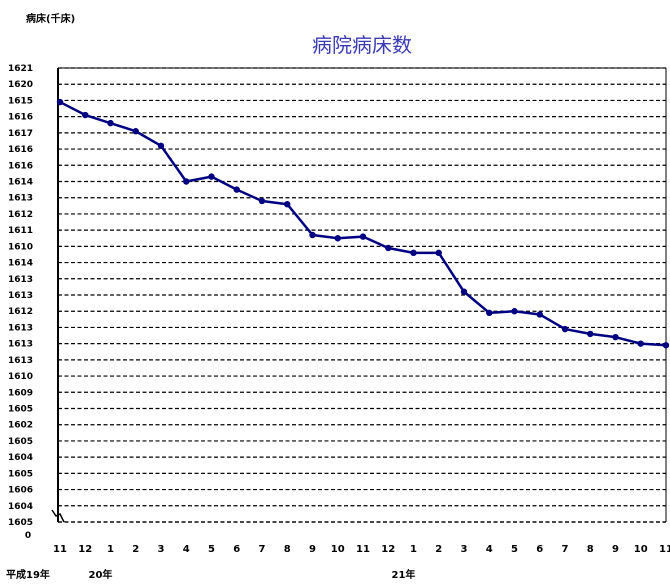 Image resolution: width=670 pixels, height=584 pixels. Describe the element at coordinates (20, 101) in the screenshot. I see `y-tick-label: 1615` at that location.